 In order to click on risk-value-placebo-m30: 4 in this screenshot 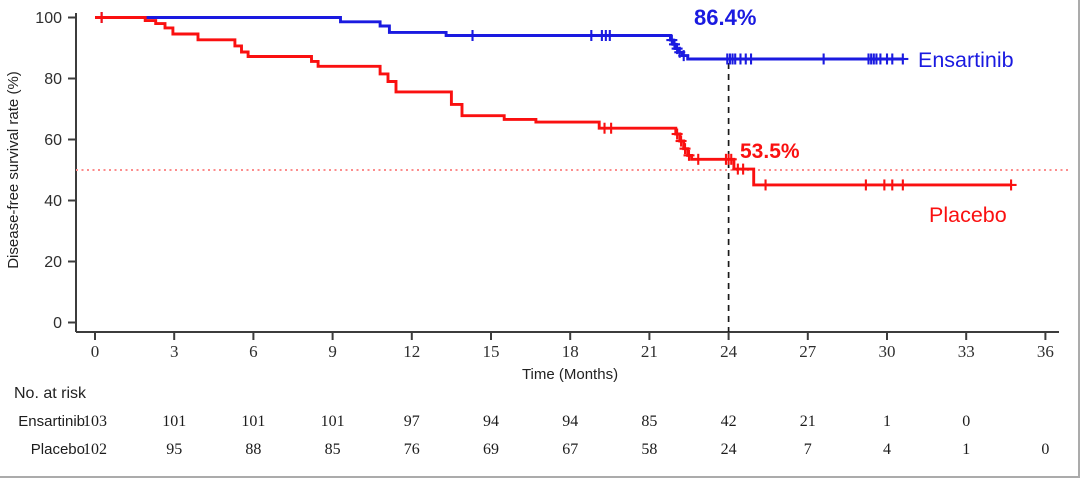, I will do `click(887, 449)`.